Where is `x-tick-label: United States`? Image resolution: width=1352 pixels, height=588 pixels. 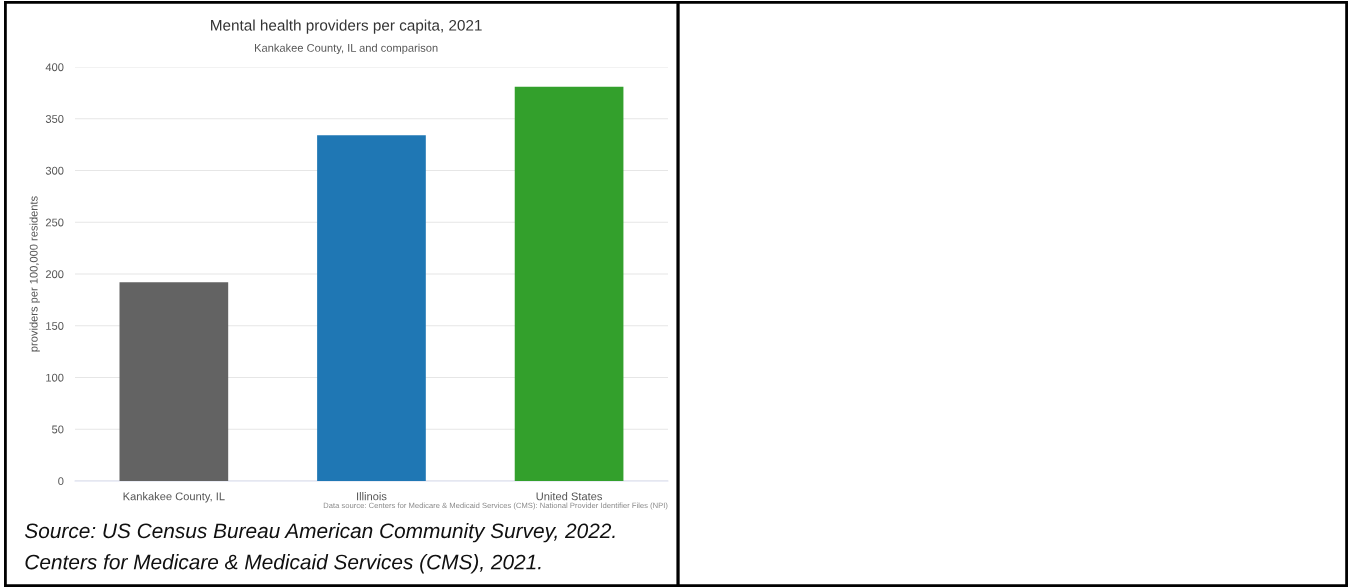
x-tick-label: United States is located at coordinates (569, 496).